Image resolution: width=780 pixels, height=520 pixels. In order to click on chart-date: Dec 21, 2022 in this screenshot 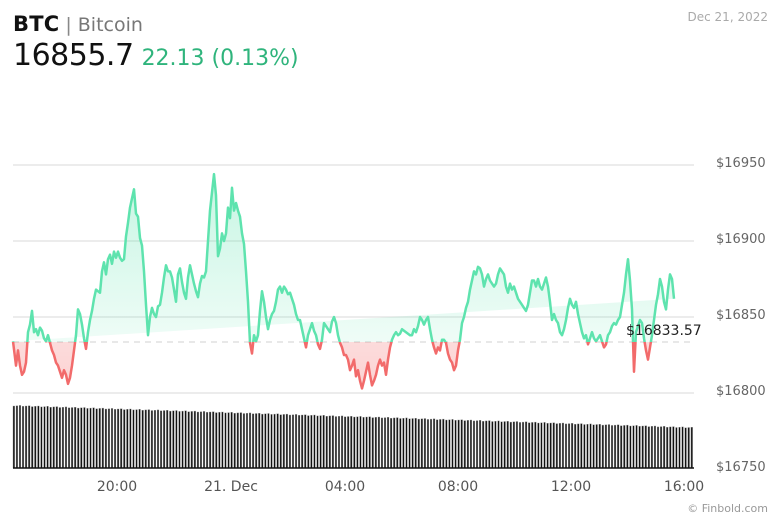, I will do `click(727, 17)`.